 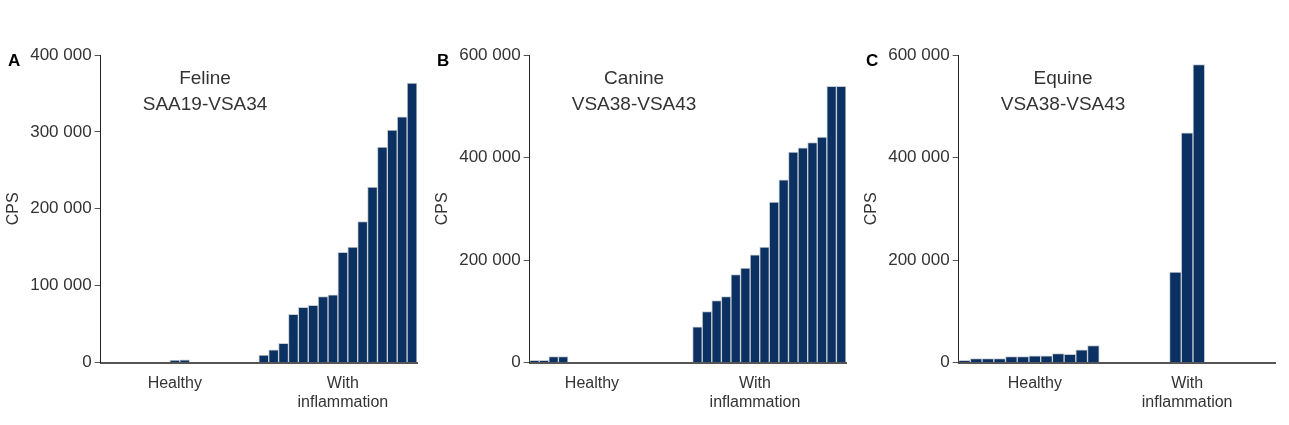 I want to click on y-tick-label: 100 000, so click(x=61, y=285).